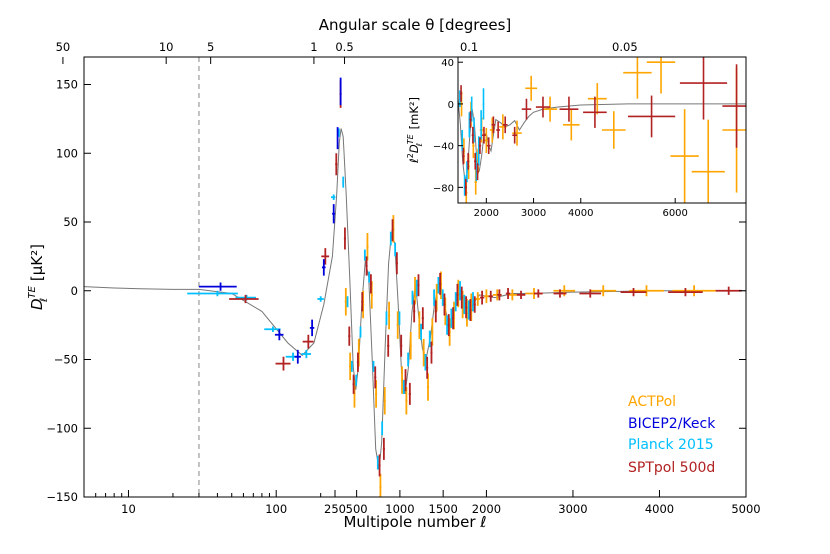 This screenshot has width=830, height=554. I want to click on top-tick-label: 1, so click(313, 47).